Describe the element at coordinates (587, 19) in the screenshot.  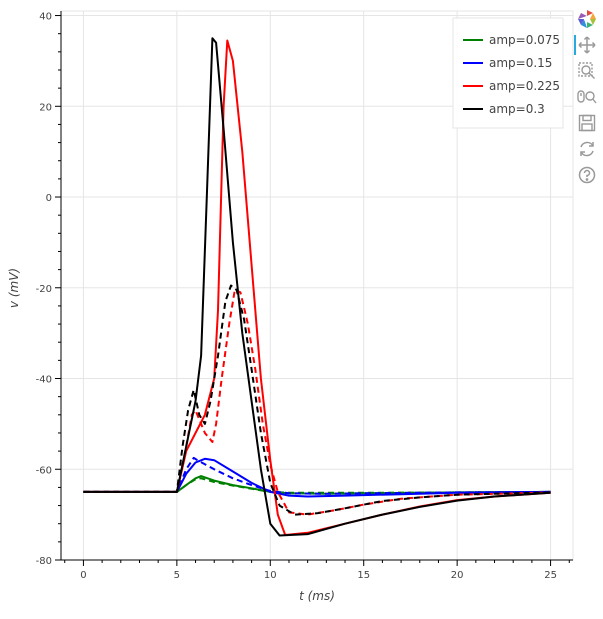
I see `bokeh-logo-icon` at that location.